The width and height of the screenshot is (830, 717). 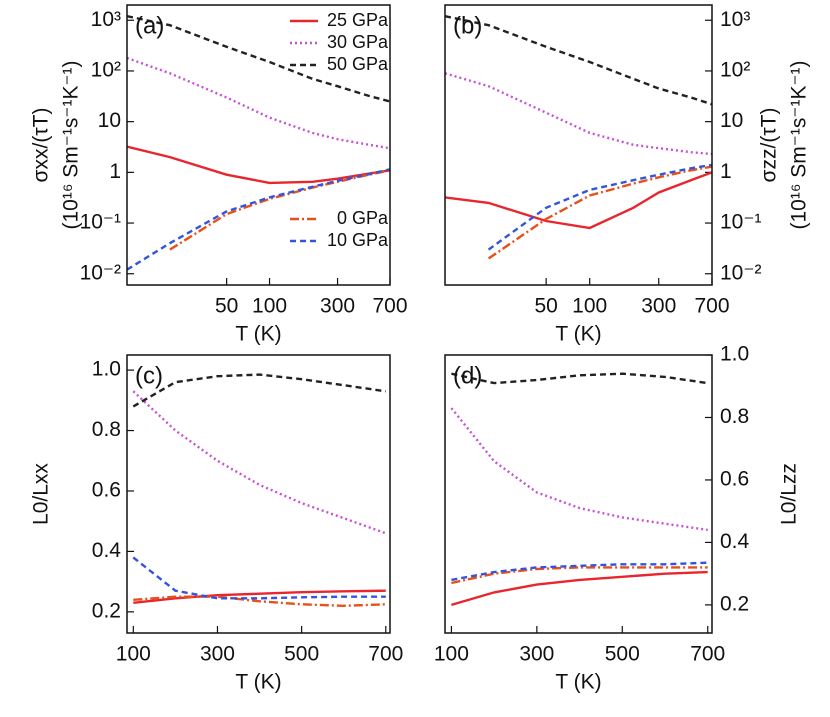 What do you see at coordinates (358, 20) in the screenshot?
I see `legend-label: 25 GPa` at bounding box center [358, 20].